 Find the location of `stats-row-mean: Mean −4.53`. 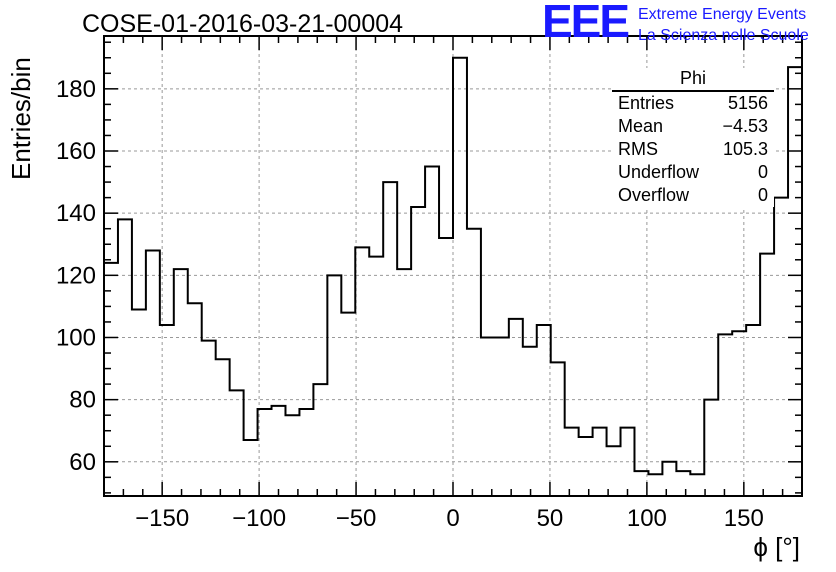

stats-row-mean: Mean −4.53 is located at coordinates (693, 126).